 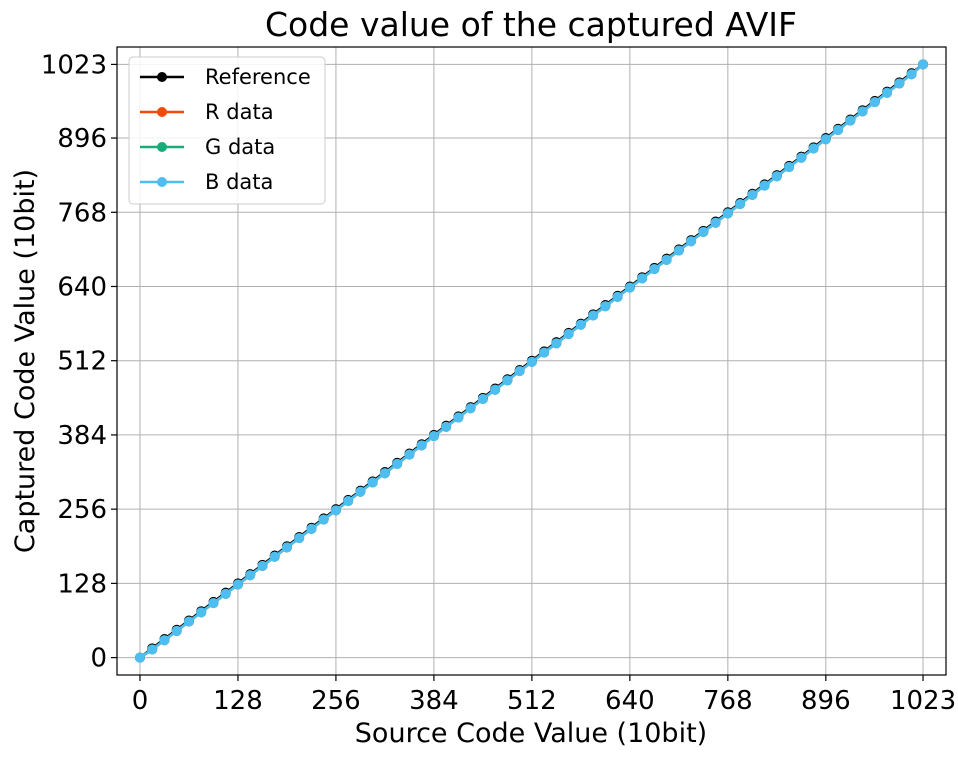 I want to click on y-tick-label: 128, so click(x=82, y=584).